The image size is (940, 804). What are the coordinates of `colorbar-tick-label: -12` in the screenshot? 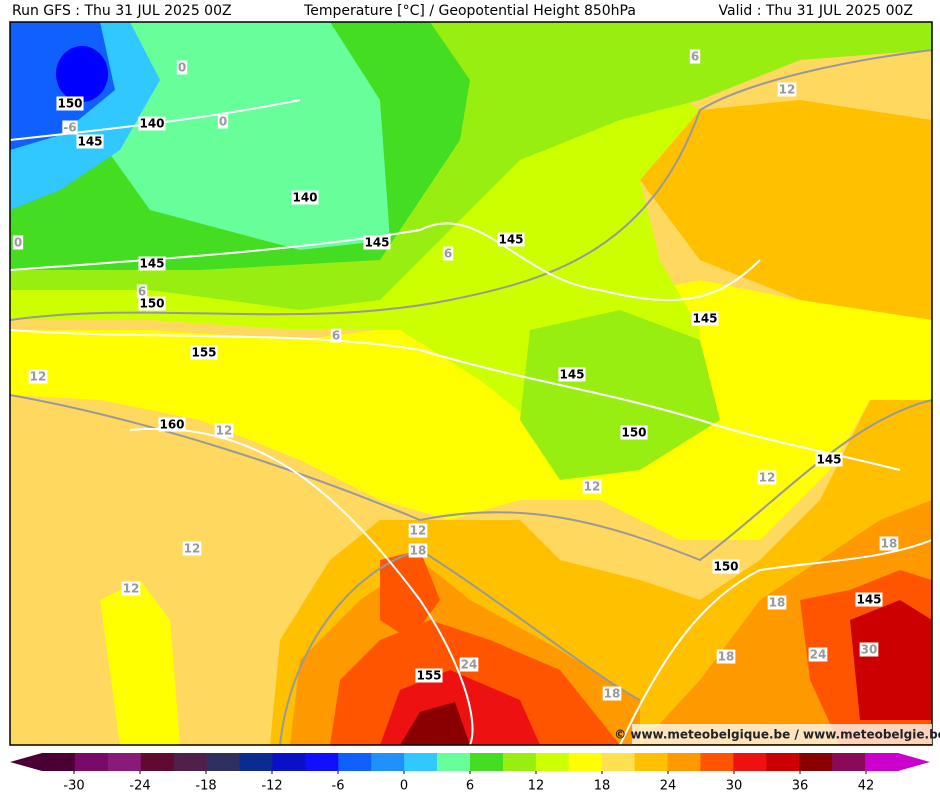 It's located at (271, 786).